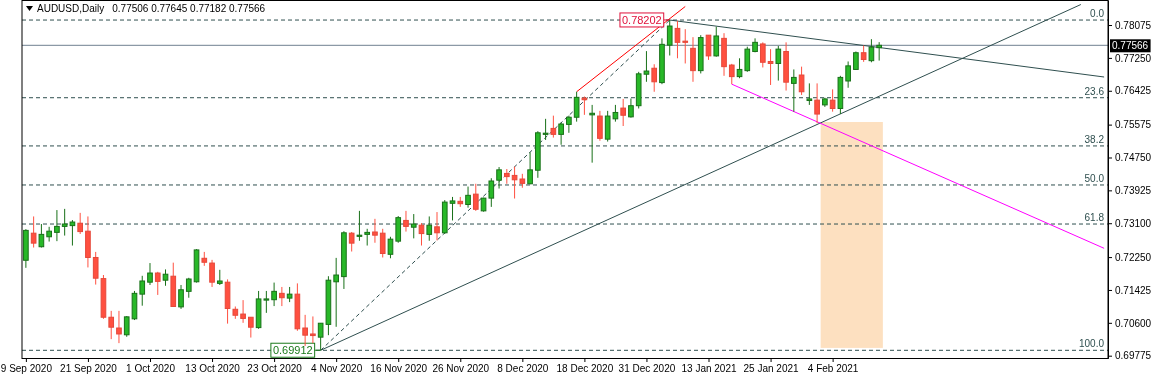  I want to click on y-tick-label: 0.71425, so click(1133, 290).